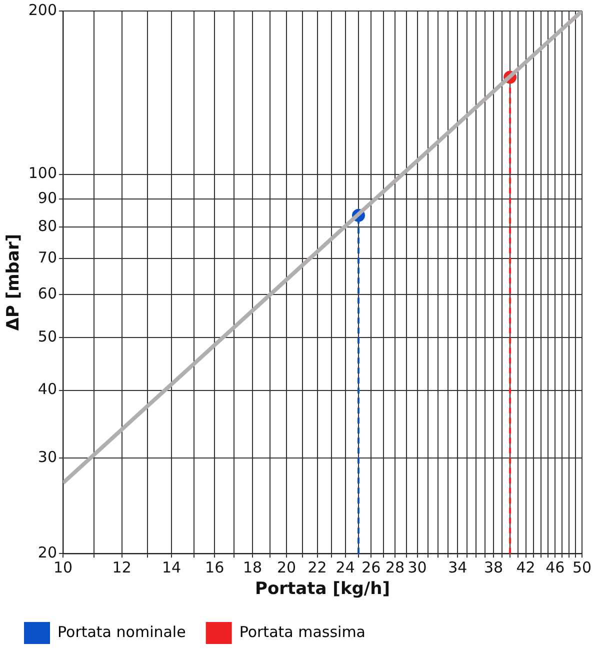 The width and height of the screenshot is (600, 658). What do you see at coordinates (214, 567) in the screenshot?
I see `x-tick-label: 16` at bounding box center [214, 567].